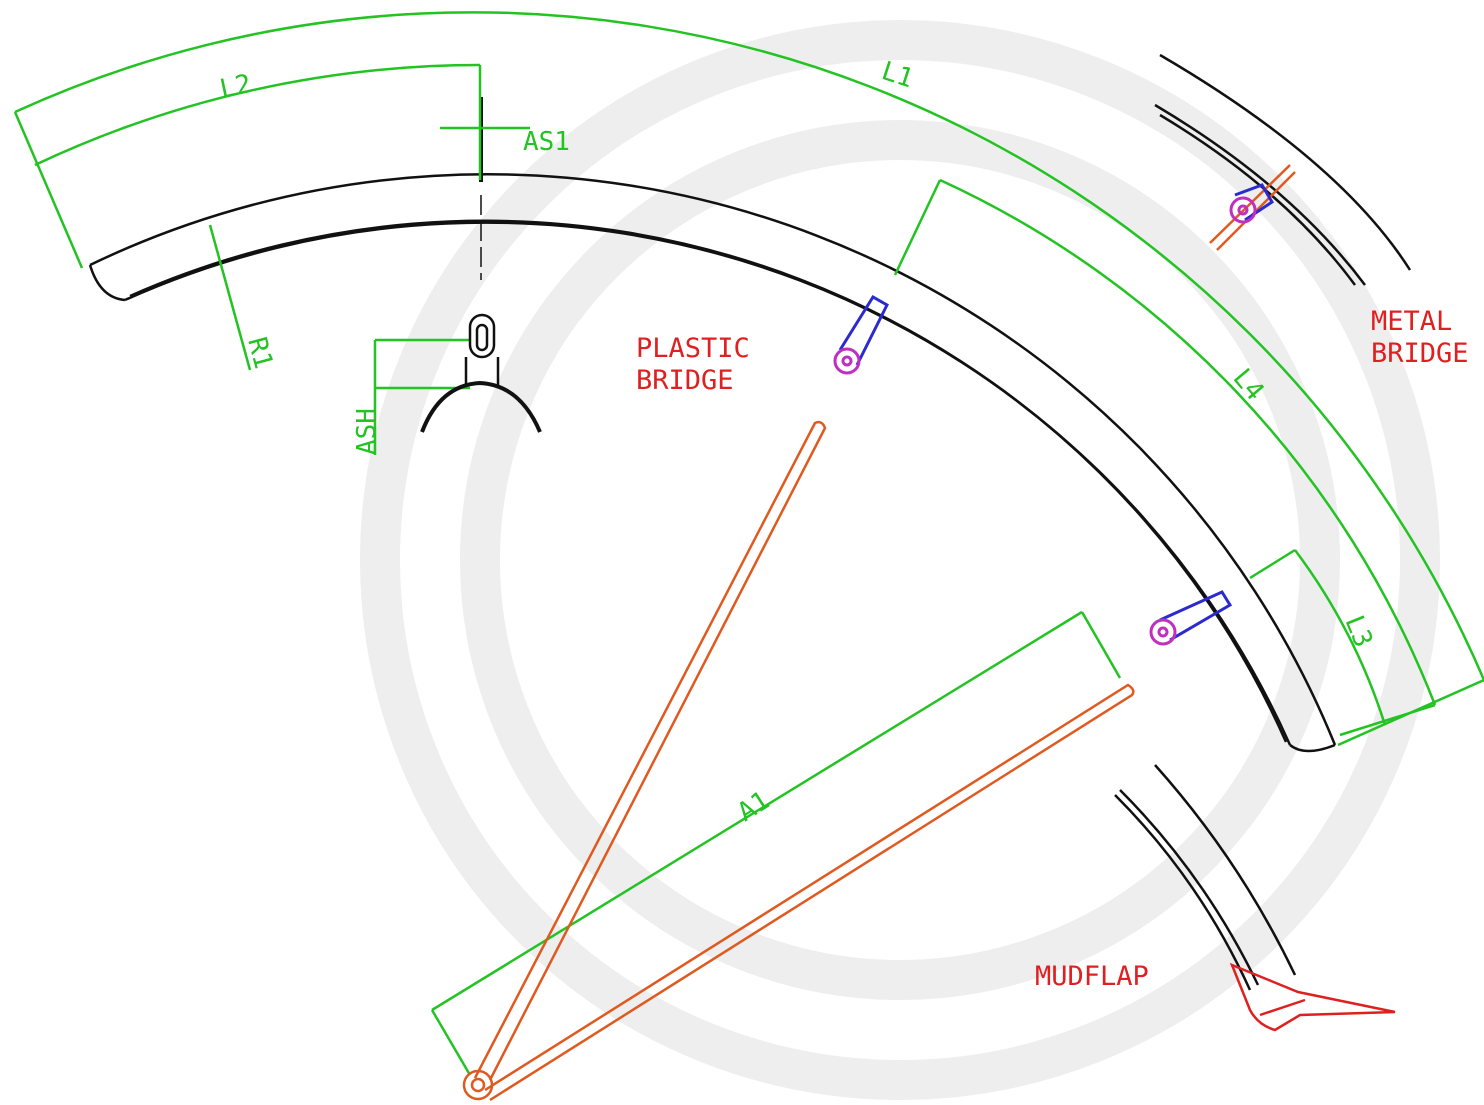  What do you see at coordinates (897, 75) in the screenshot?
I see `dim-label: L1` at bounding box center [897, 75].